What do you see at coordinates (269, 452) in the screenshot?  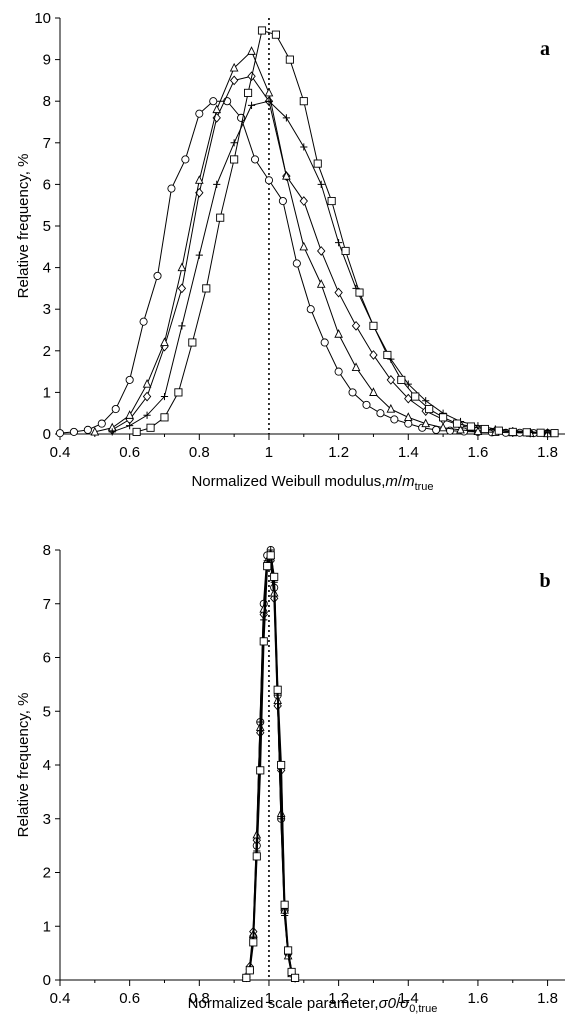 I see `x-tick-label: 1` at bounding box center [269, 452].